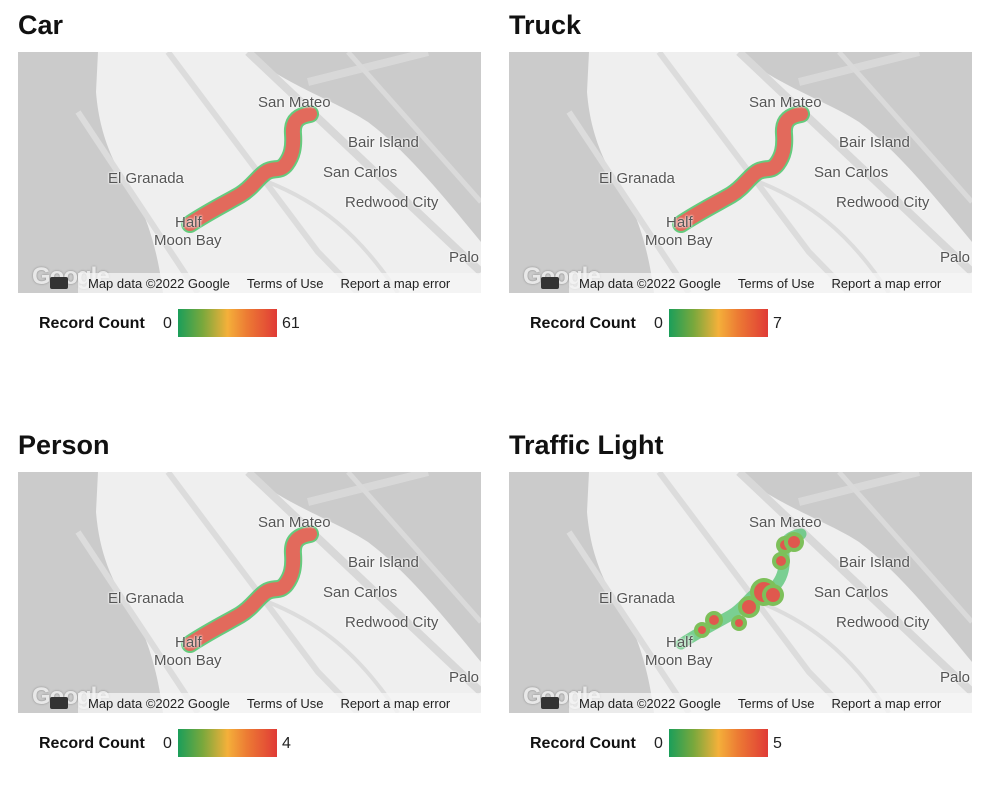 The width and height of the screenshot is (989, 793). What do you see at coordinates (286, 743) in the screenshot?
I see `legend-max: 4` at bounding box center [286, 743].